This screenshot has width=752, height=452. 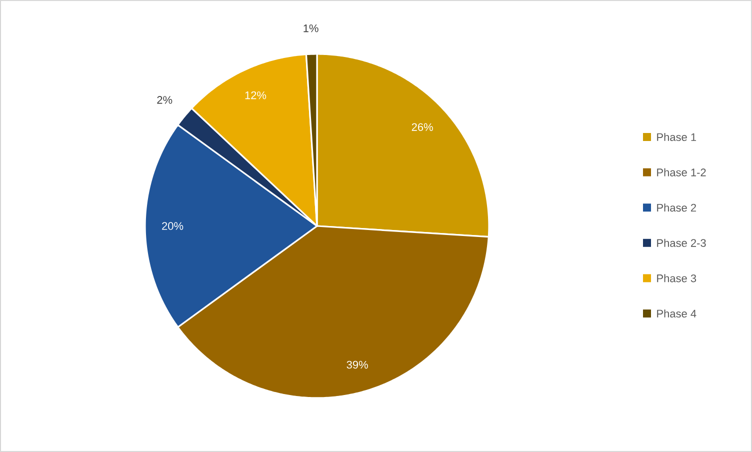 I want to click on data-label: 26%, so click(x=422, y=127).